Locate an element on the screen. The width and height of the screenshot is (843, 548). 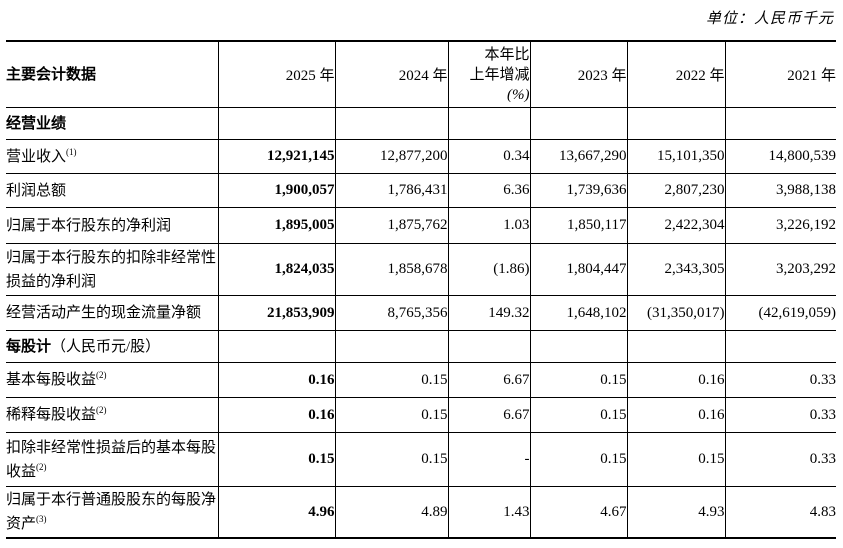
row-label: 稀释每股收益(2) is located at coordinates (112, 415).